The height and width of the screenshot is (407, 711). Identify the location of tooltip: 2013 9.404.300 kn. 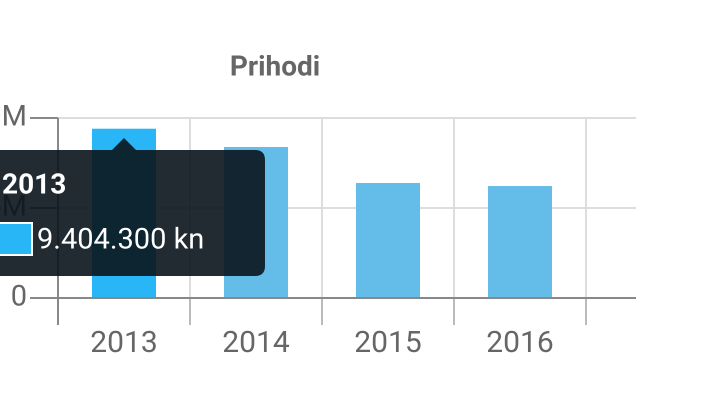
(132, 207).